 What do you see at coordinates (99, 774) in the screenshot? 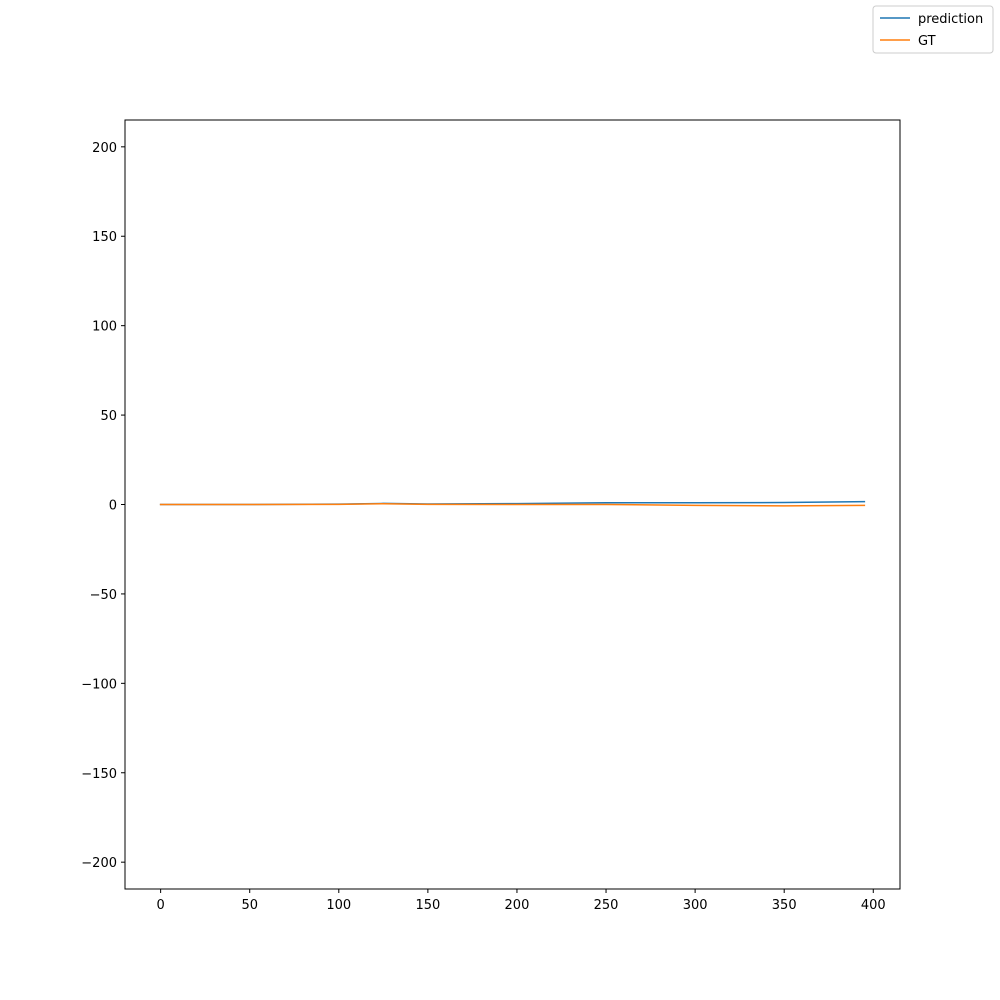
I see `y-tick-label: −150` at bounding box center [99, 774].